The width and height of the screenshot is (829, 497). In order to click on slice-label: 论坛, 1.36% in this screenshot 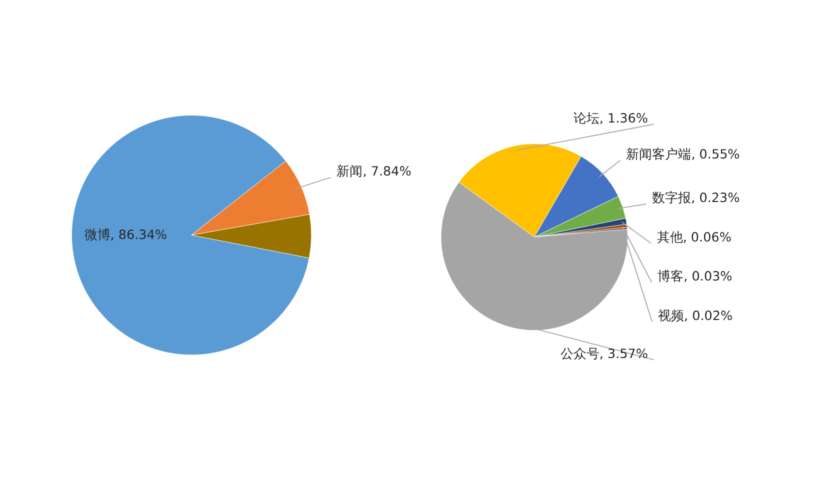, I will do `click(610, 118)`.